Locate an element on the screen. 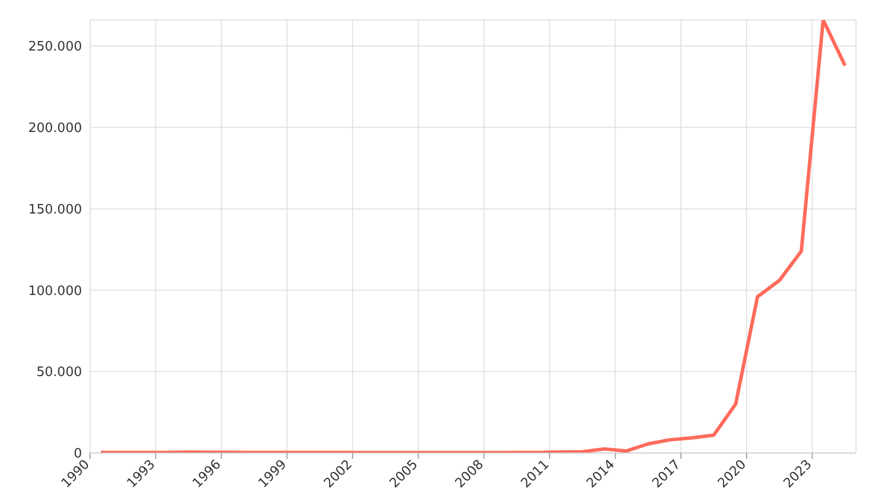 This screenshot has height=500, width=873. y-tick-label: 50.000 is located at coordinates (59, 372).